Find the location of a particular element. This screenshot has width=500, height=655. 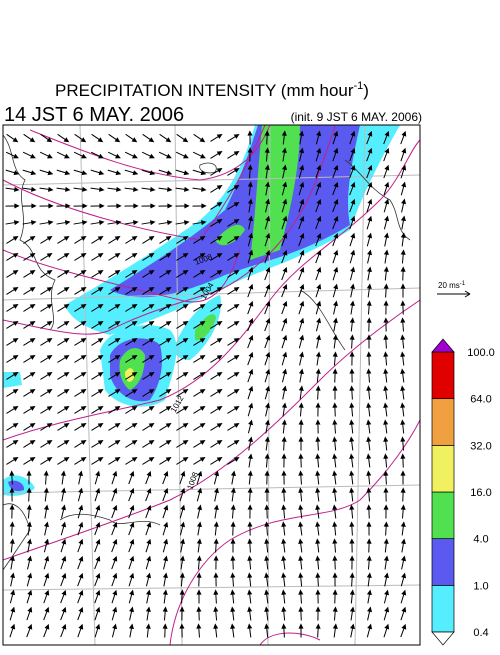

colorbar-label: 0.4 is located at coordinates (480, 633).